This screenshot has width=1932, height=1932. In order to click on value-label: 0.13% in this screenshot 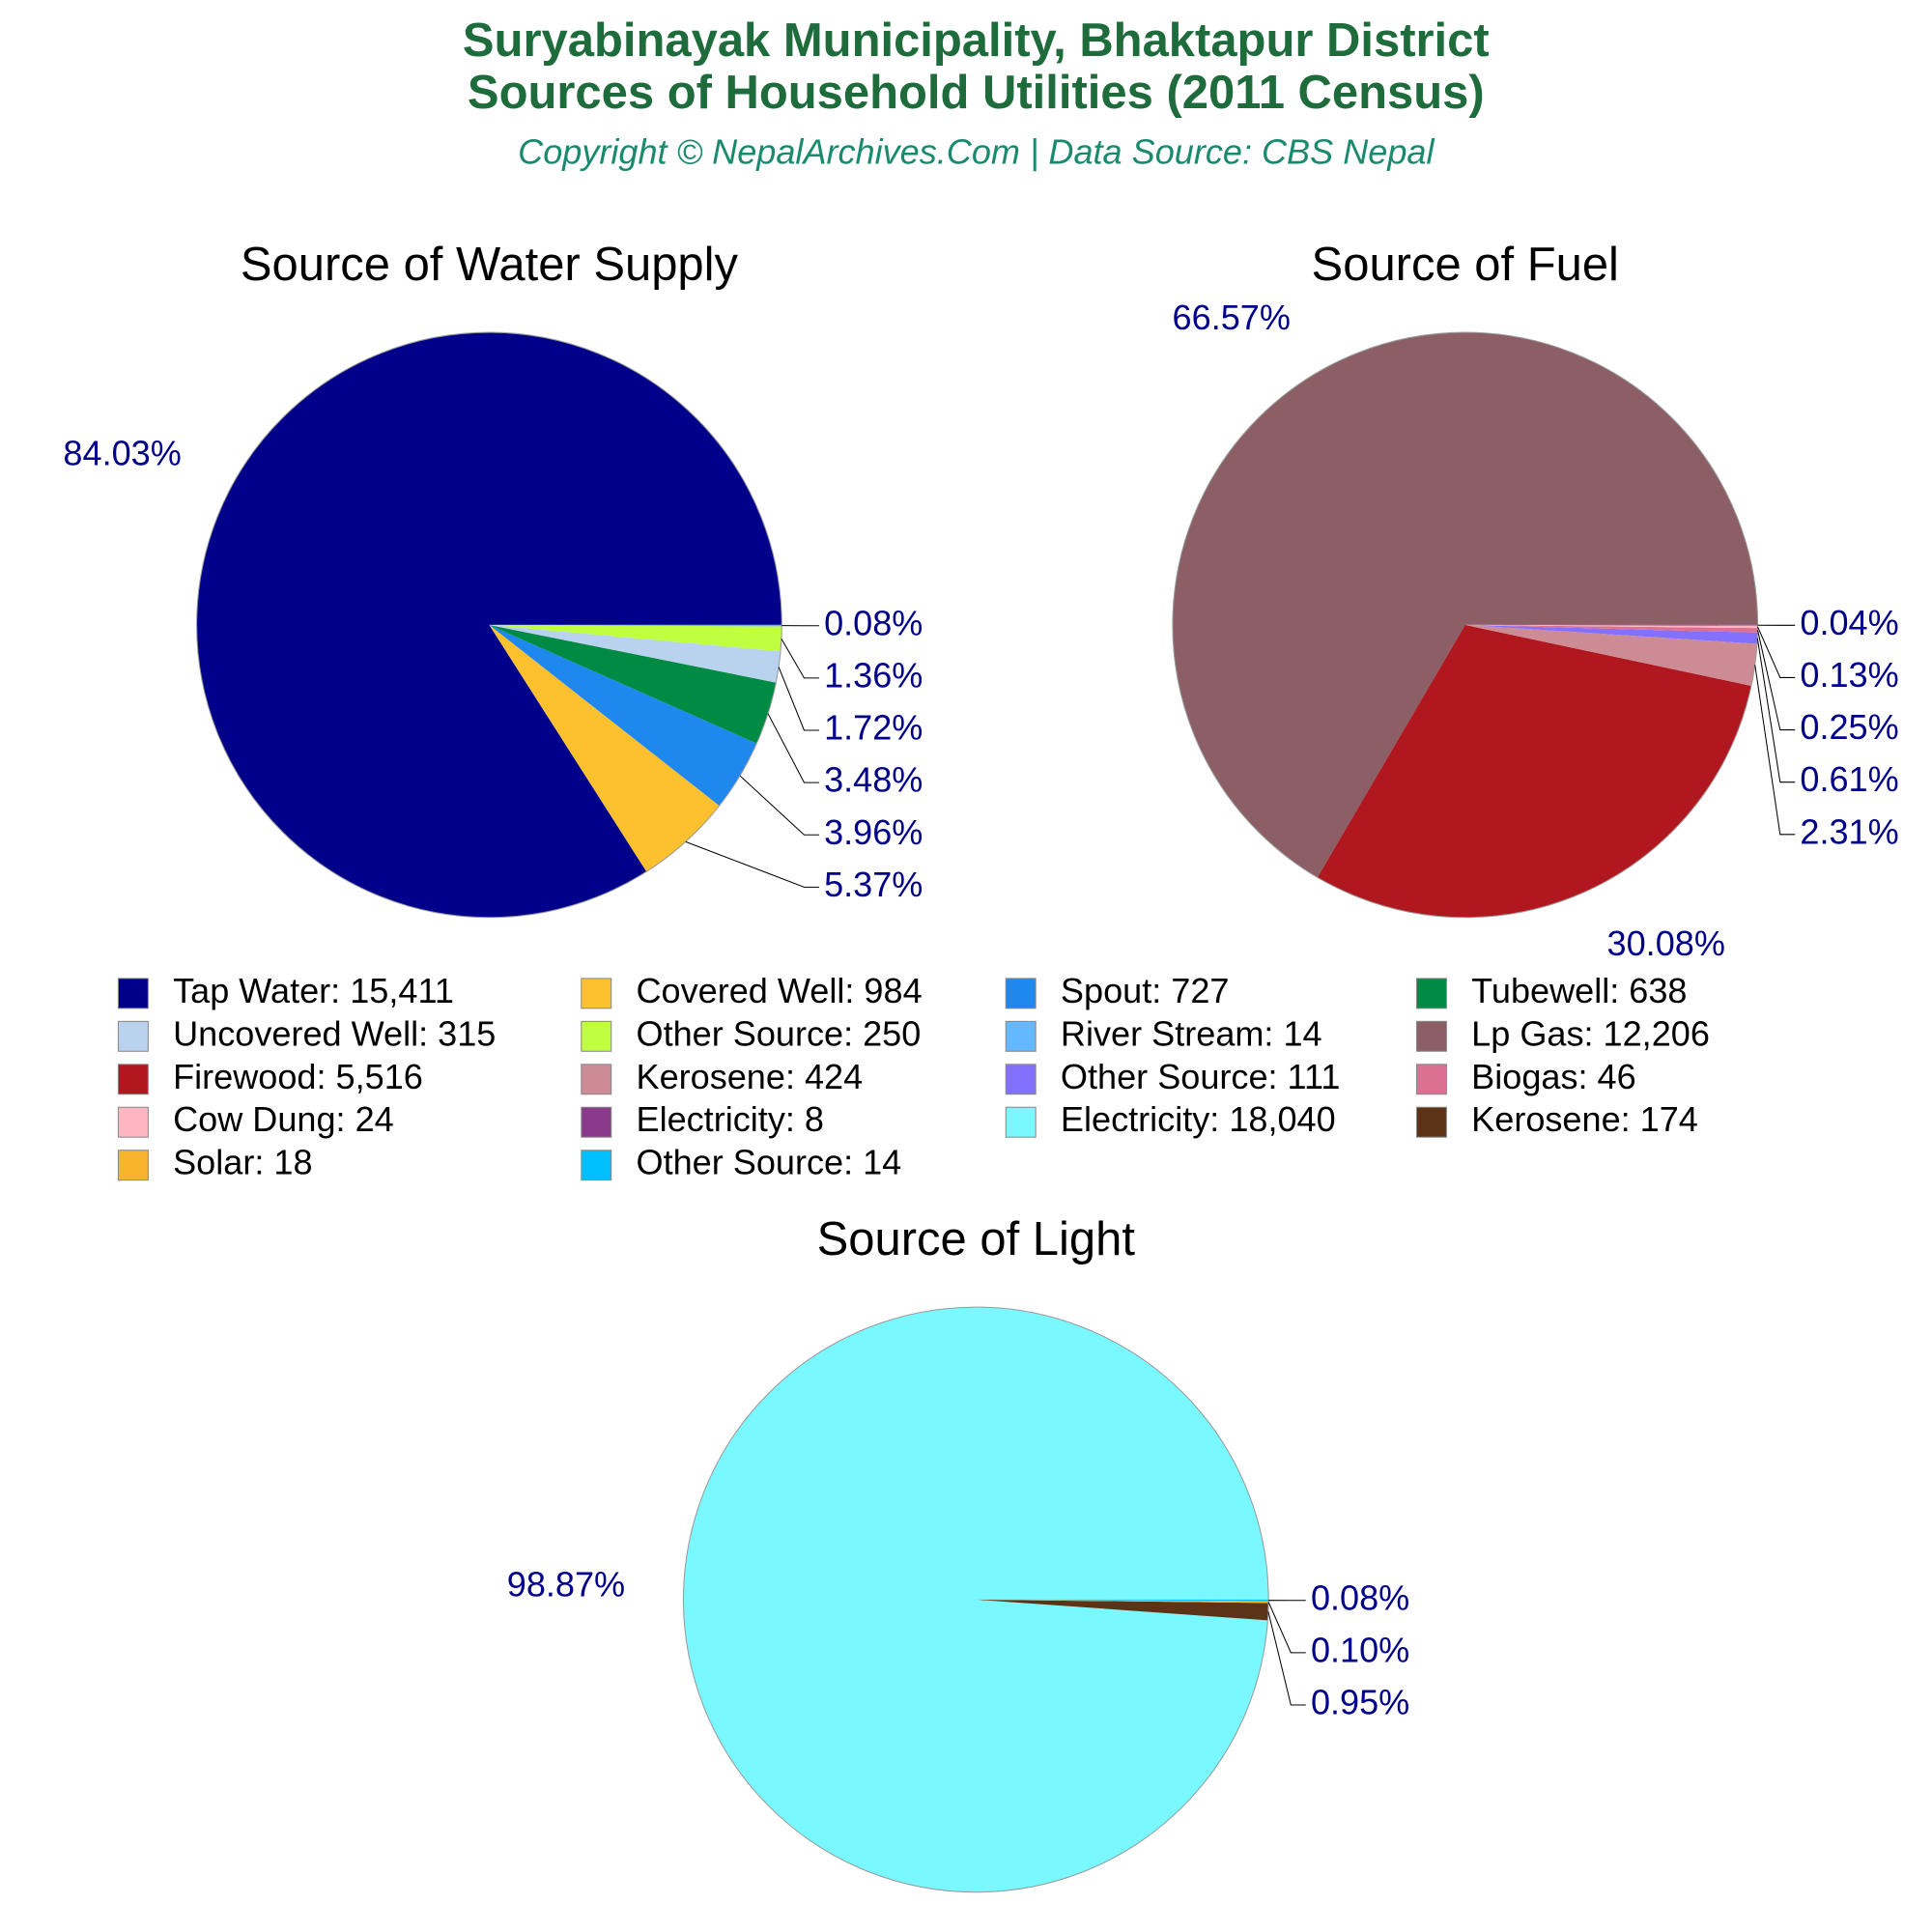, I will do `click(1849, 675)`.